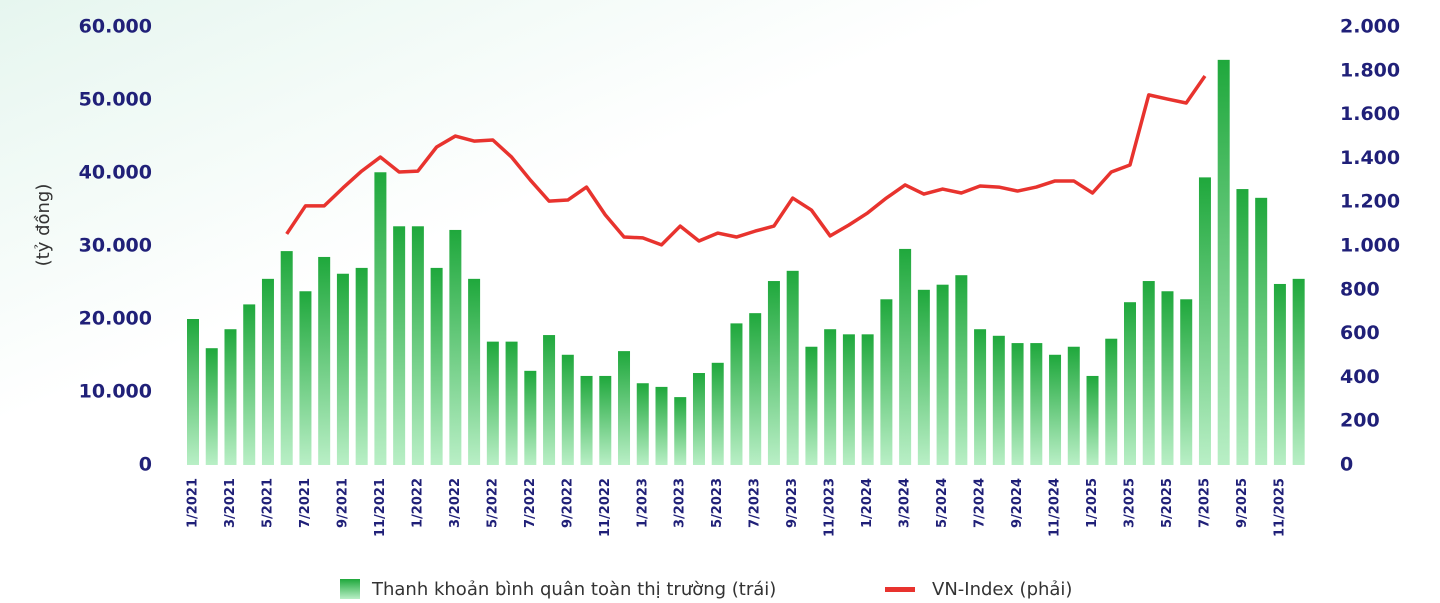  What do you see at coordinates (417, 503) in the screenshot?
I see `x-tick-label: 1/2022` at bounding box center [417, 503].